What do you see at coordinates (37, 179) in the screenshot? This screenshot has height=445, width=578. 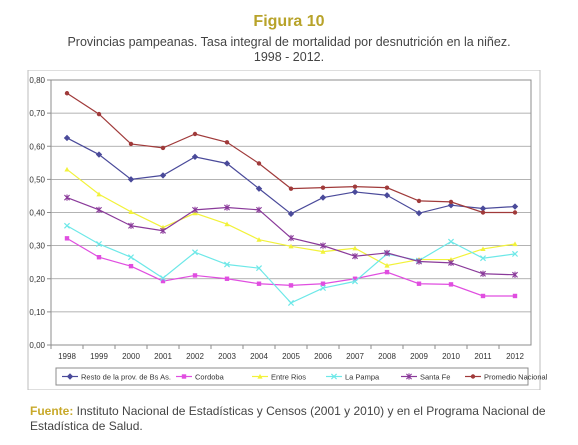 I see `y-tick-label: 0,50` at bounding box center [37, 179].